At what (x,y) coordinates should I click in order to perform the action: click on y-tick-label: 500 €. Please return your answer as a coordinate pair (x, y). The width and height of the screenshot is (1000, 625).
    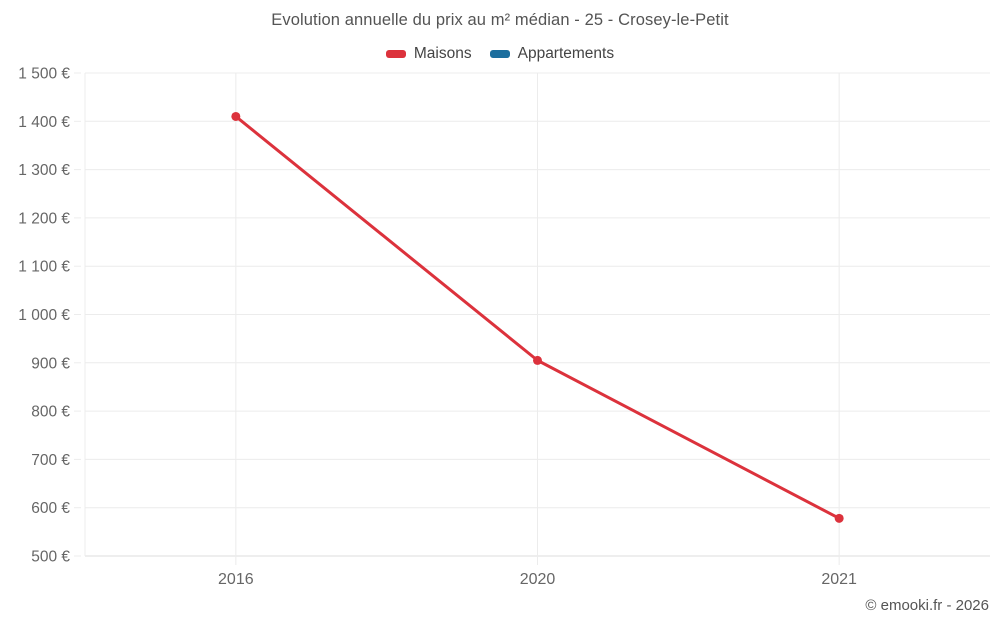
    Looking at the image, I should click on (50, 557).